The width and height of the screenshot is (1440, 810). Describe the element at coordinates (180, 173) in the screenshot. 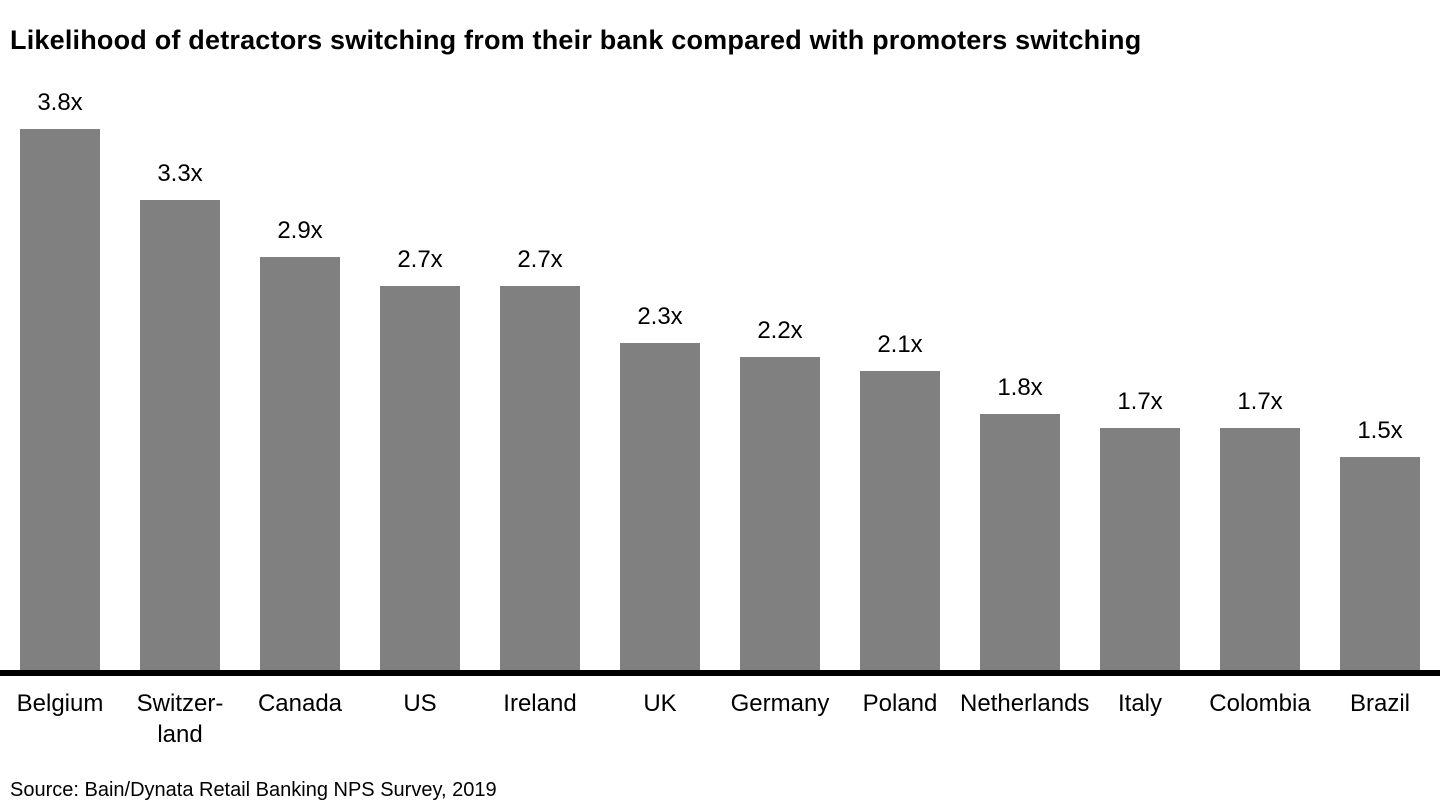

I see `bar-value-label: 3.3x` at that location.